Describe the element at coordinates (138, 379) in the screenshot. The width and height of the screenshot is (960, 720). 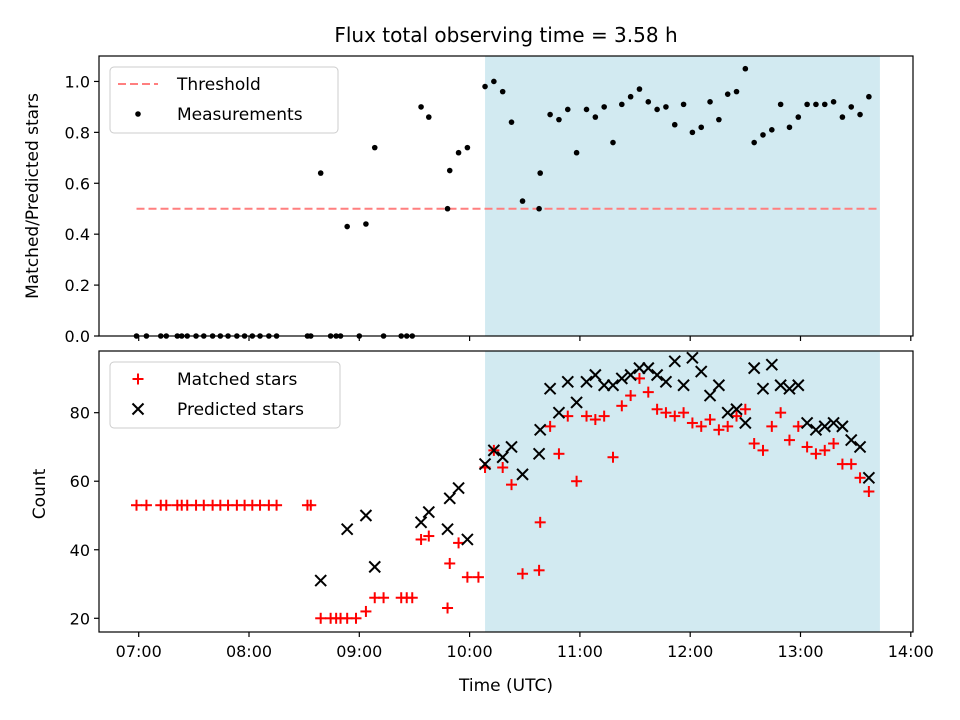
I see `legend-matched-marker` at that location.